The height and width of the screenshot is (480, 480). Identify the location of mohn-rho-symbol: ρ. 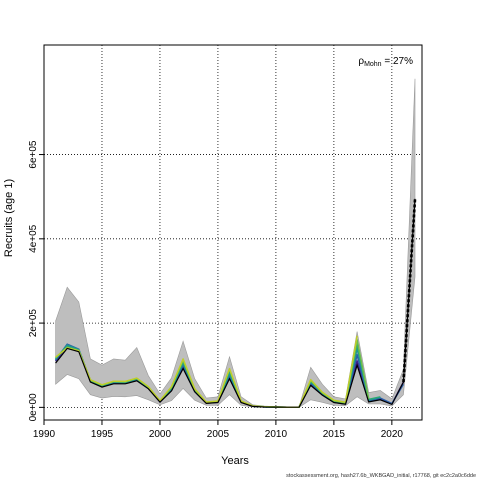
(361, 61).